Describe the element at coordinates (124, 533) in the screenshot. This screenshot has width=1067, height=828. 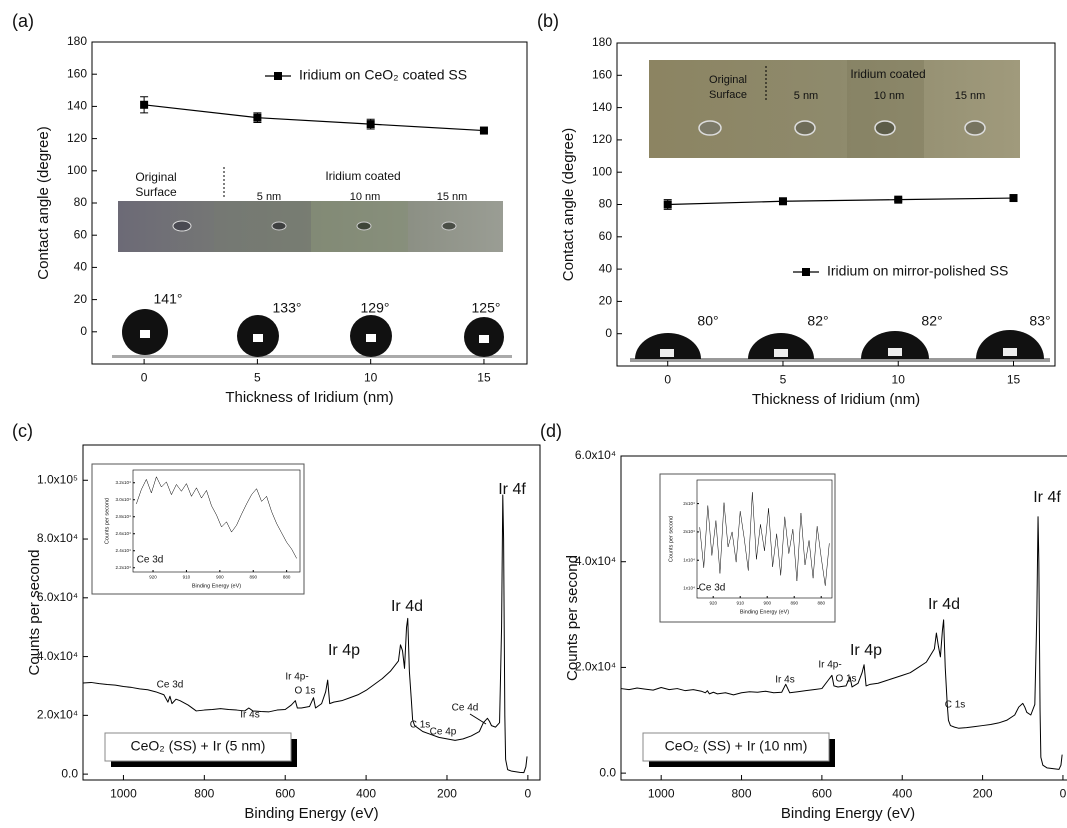
I see `y-tick-label: 2.6x10⁴` at that location.